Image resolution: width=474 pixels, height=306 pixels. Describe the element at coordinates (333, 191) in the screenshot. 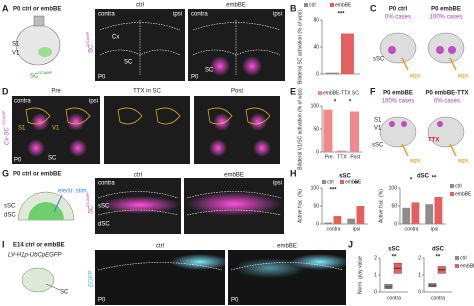

I see `significance: ***` at that location.